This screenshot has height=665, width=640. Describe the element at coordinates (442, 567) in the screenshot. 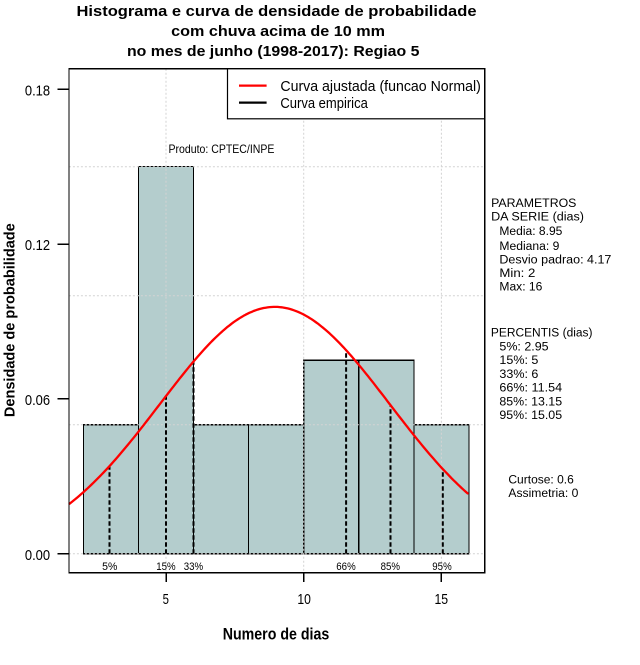

I see `svg-text: 95%` at that location.